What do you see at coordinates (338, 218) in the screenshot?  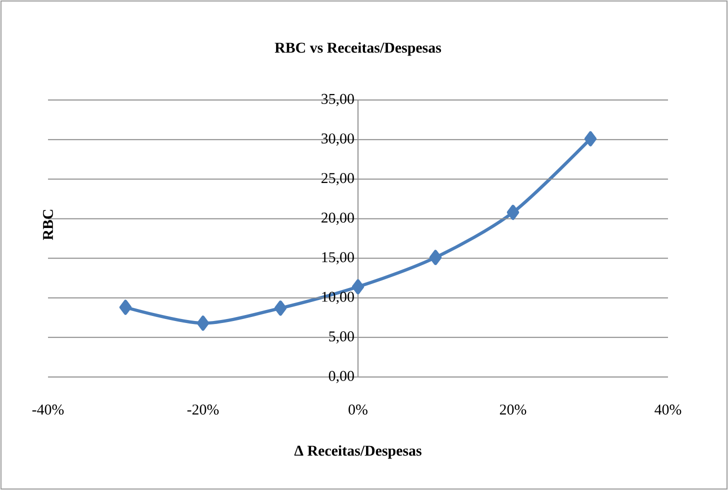 I see `y-tick-label: 20,00` at bounding box center [338, 218].